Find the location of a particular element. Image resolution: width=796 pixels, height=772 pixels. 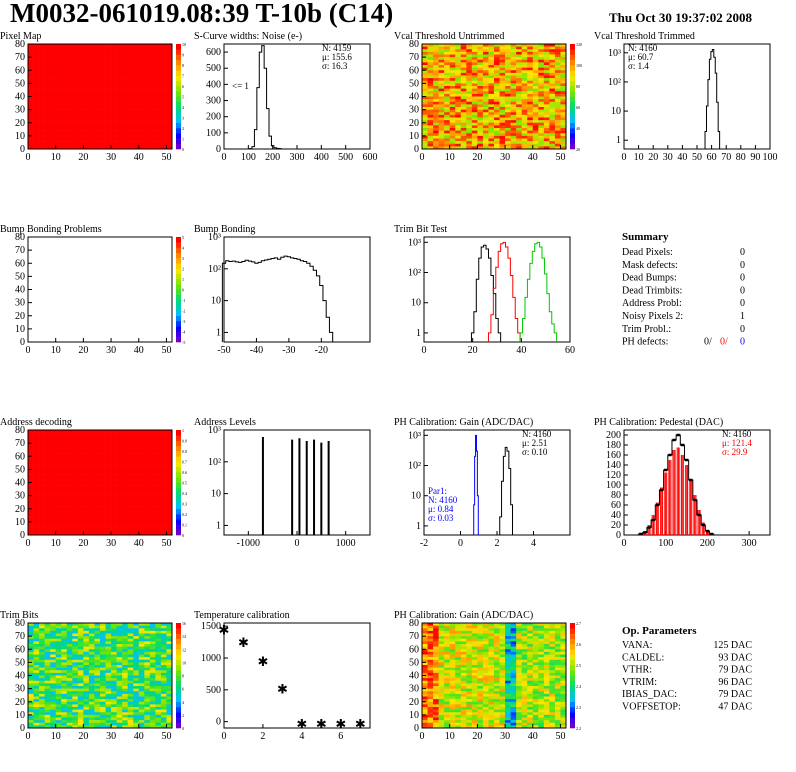

x-tick-label: 40 is located at coordinates (139, 157).